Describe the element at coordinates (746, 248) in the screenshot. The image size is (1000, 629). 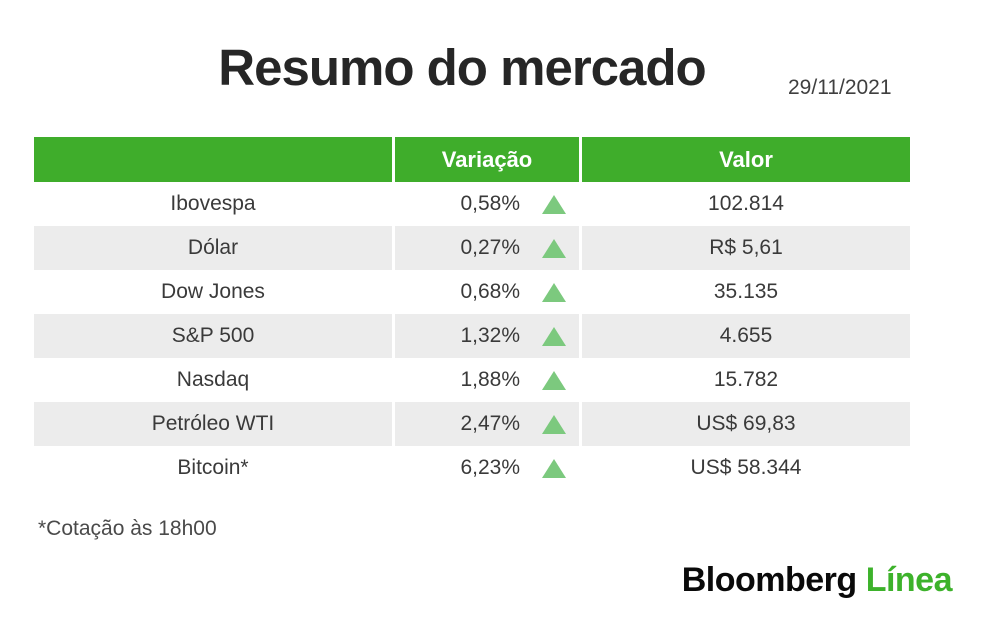
I see `asset-value: R$ 5,61` at that location.